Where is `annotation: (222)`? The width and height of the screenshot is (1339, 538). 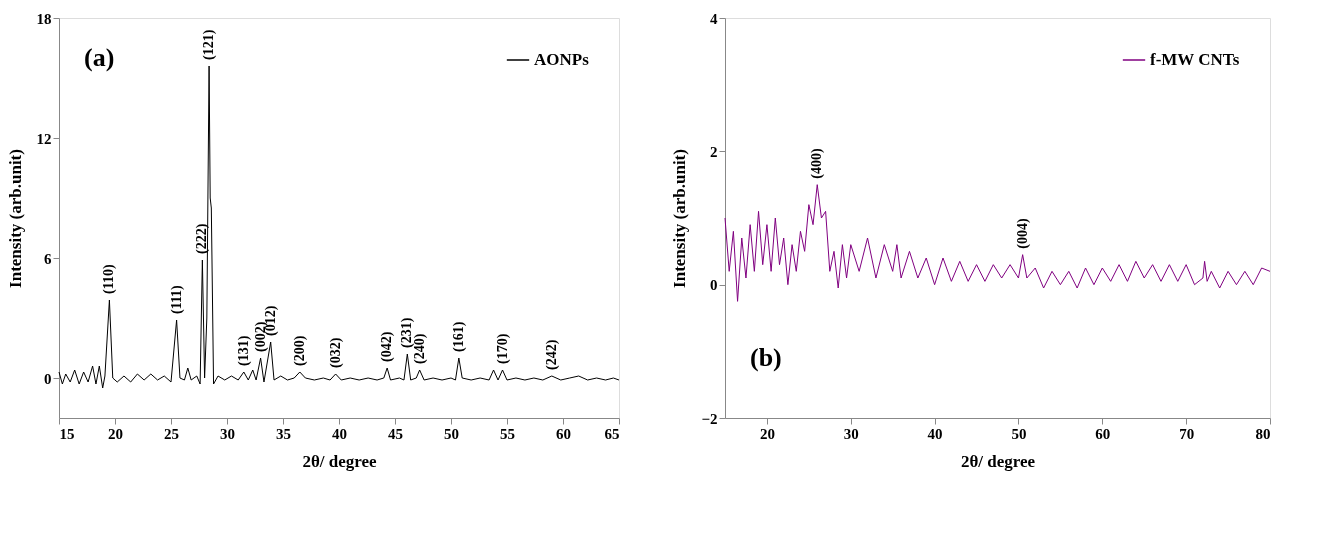
annotation: (222) is located at coordinates (202, 238).